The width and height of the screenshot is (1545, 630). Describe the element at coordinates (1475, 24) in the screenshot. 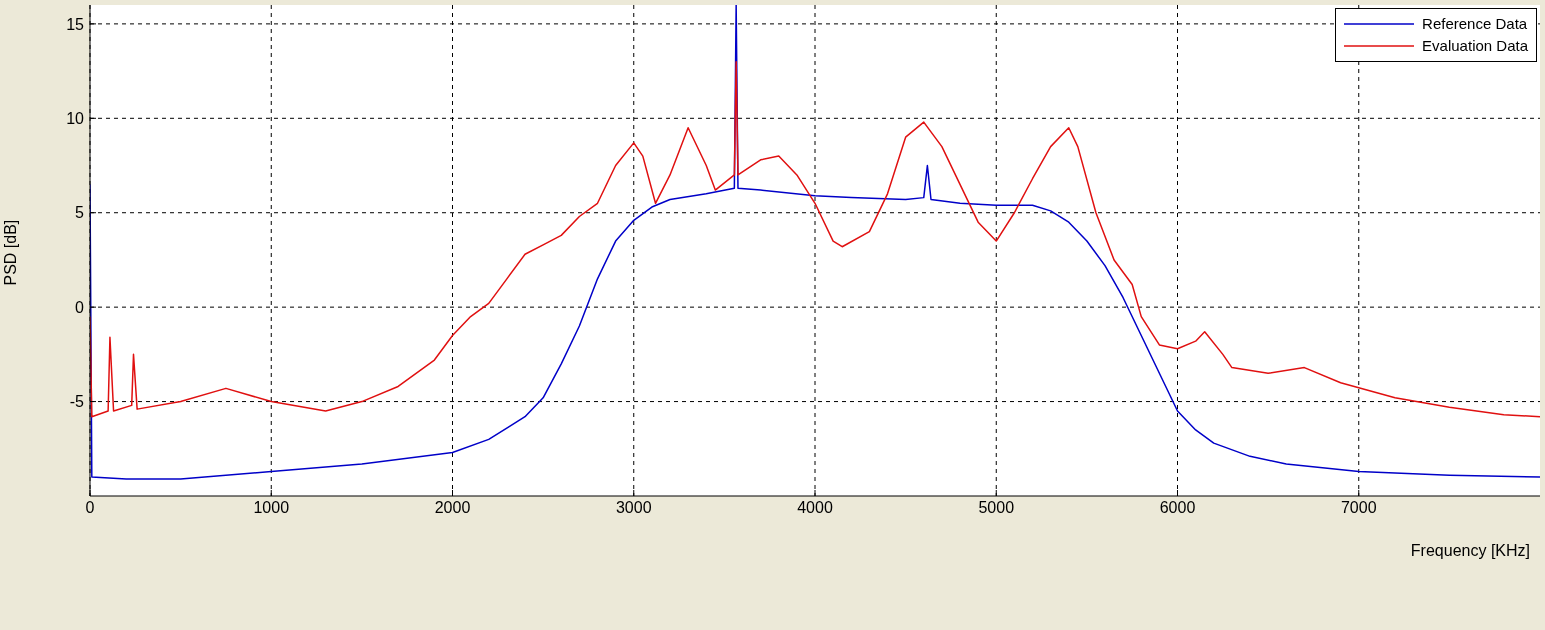

I see `legend-label: Reference Data` at that location.